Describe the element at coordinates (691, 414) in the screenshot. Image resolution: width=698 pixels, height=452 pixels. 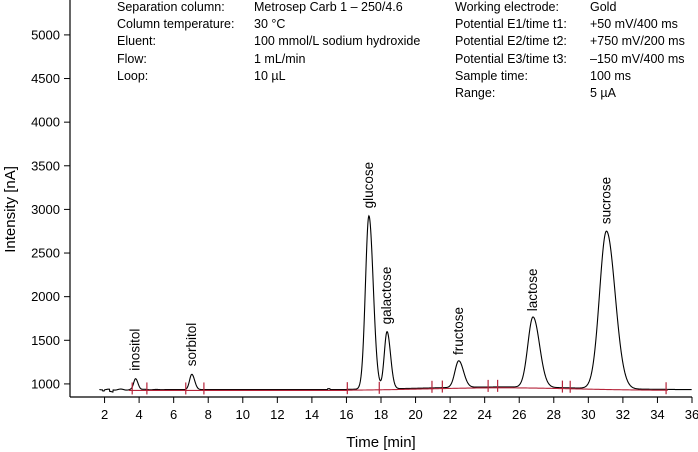
I see `x-tick-label: 36` at that location.